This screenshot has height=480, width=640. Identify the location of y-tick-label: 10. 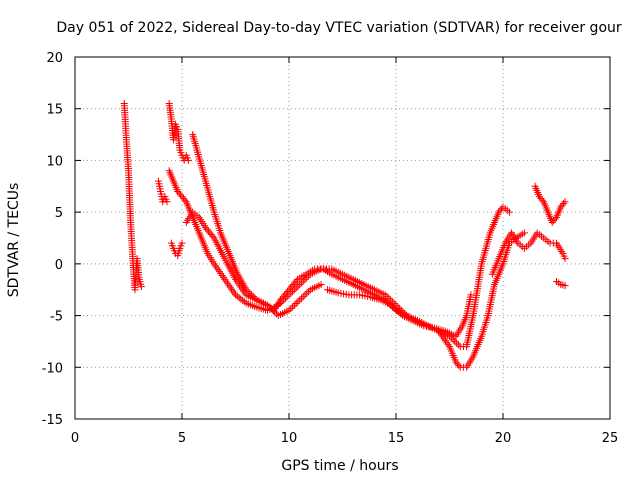
(54, 161).